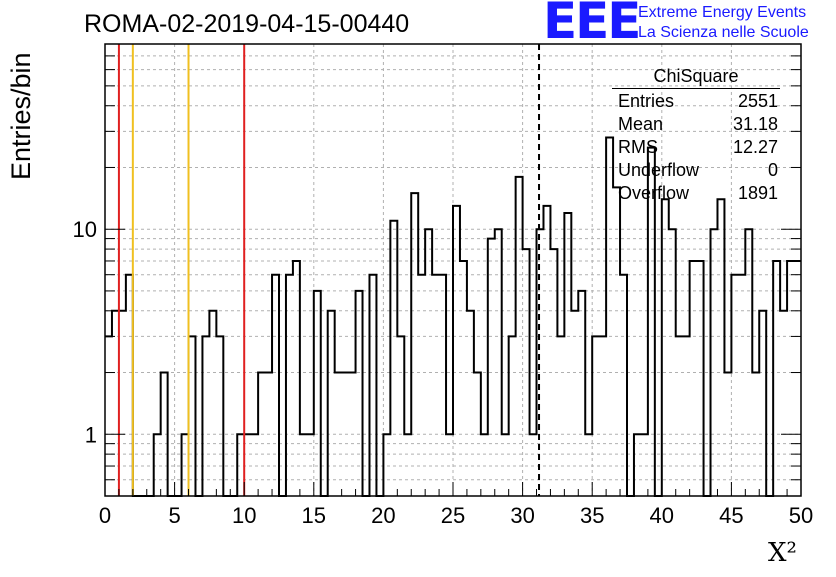 The width and height of the screenshot is (836, 577). What do you see at coordinates (662, 515) in the screenshot?
I see `x-tick-label: 40` at bounding box center [662, 515].